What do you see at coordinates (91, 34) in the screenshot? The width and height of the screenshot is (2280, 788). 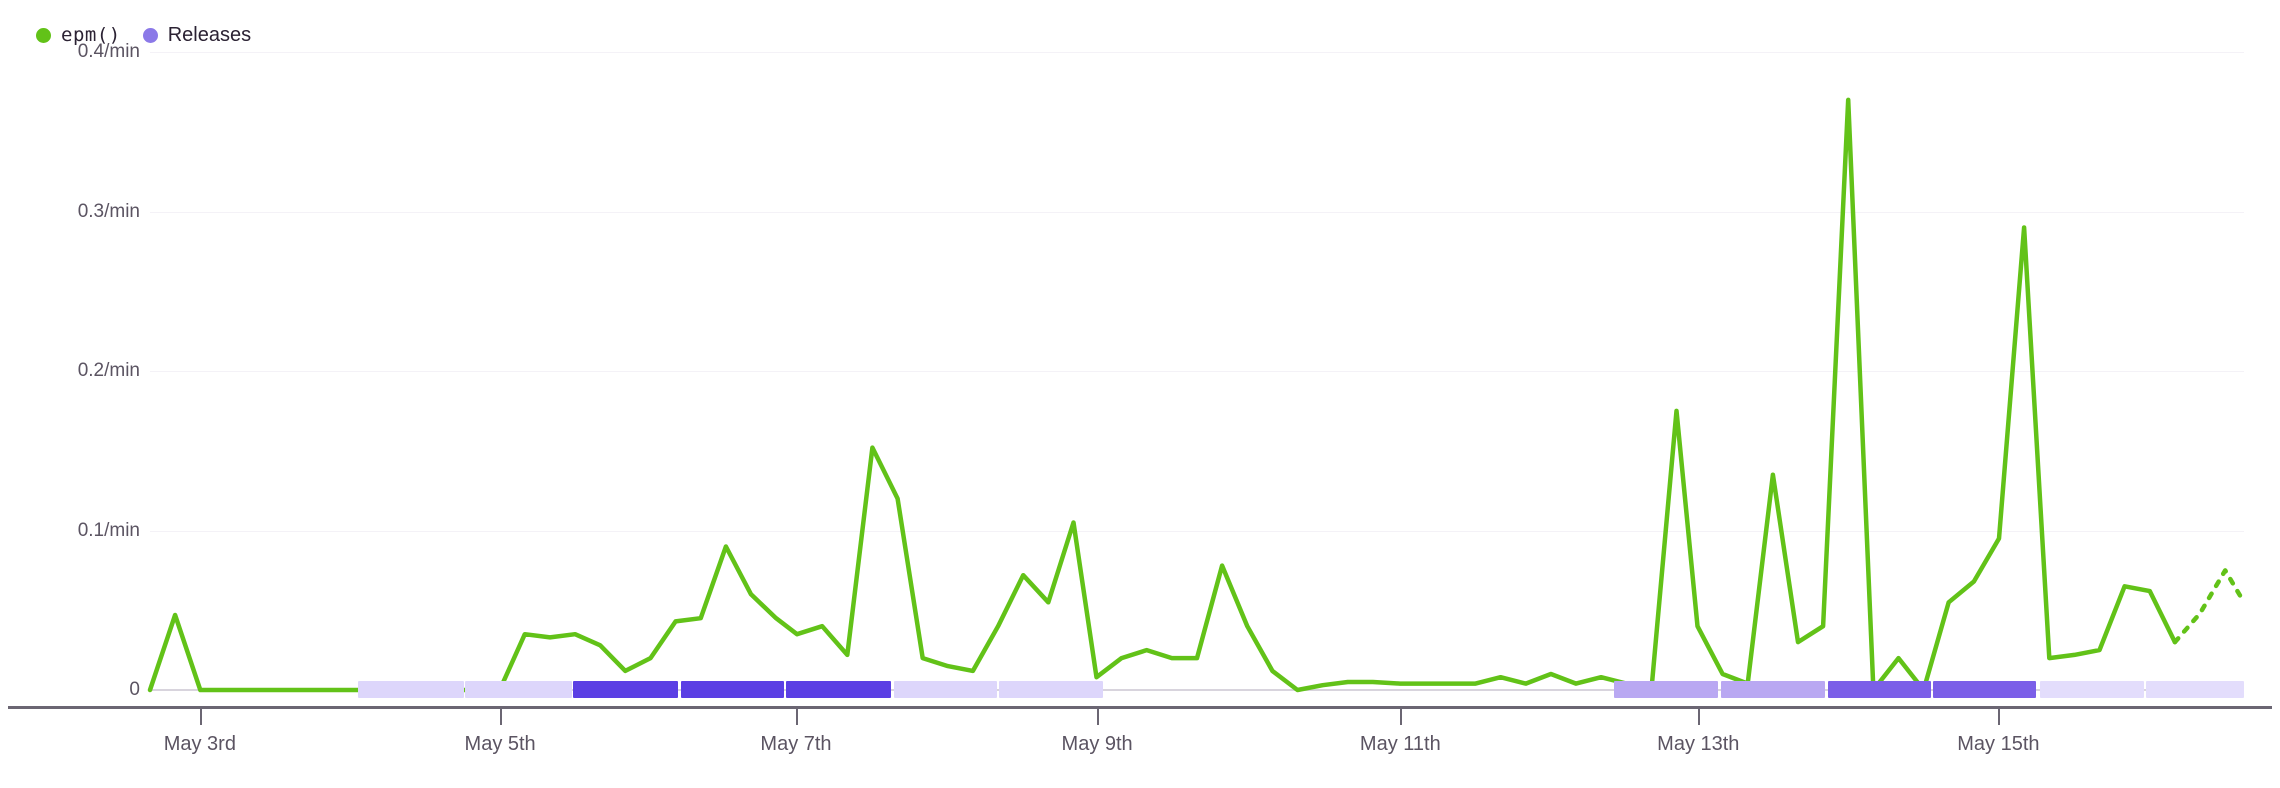 I see `legend-label-epm: epm()` at bounding box center [91, 34].